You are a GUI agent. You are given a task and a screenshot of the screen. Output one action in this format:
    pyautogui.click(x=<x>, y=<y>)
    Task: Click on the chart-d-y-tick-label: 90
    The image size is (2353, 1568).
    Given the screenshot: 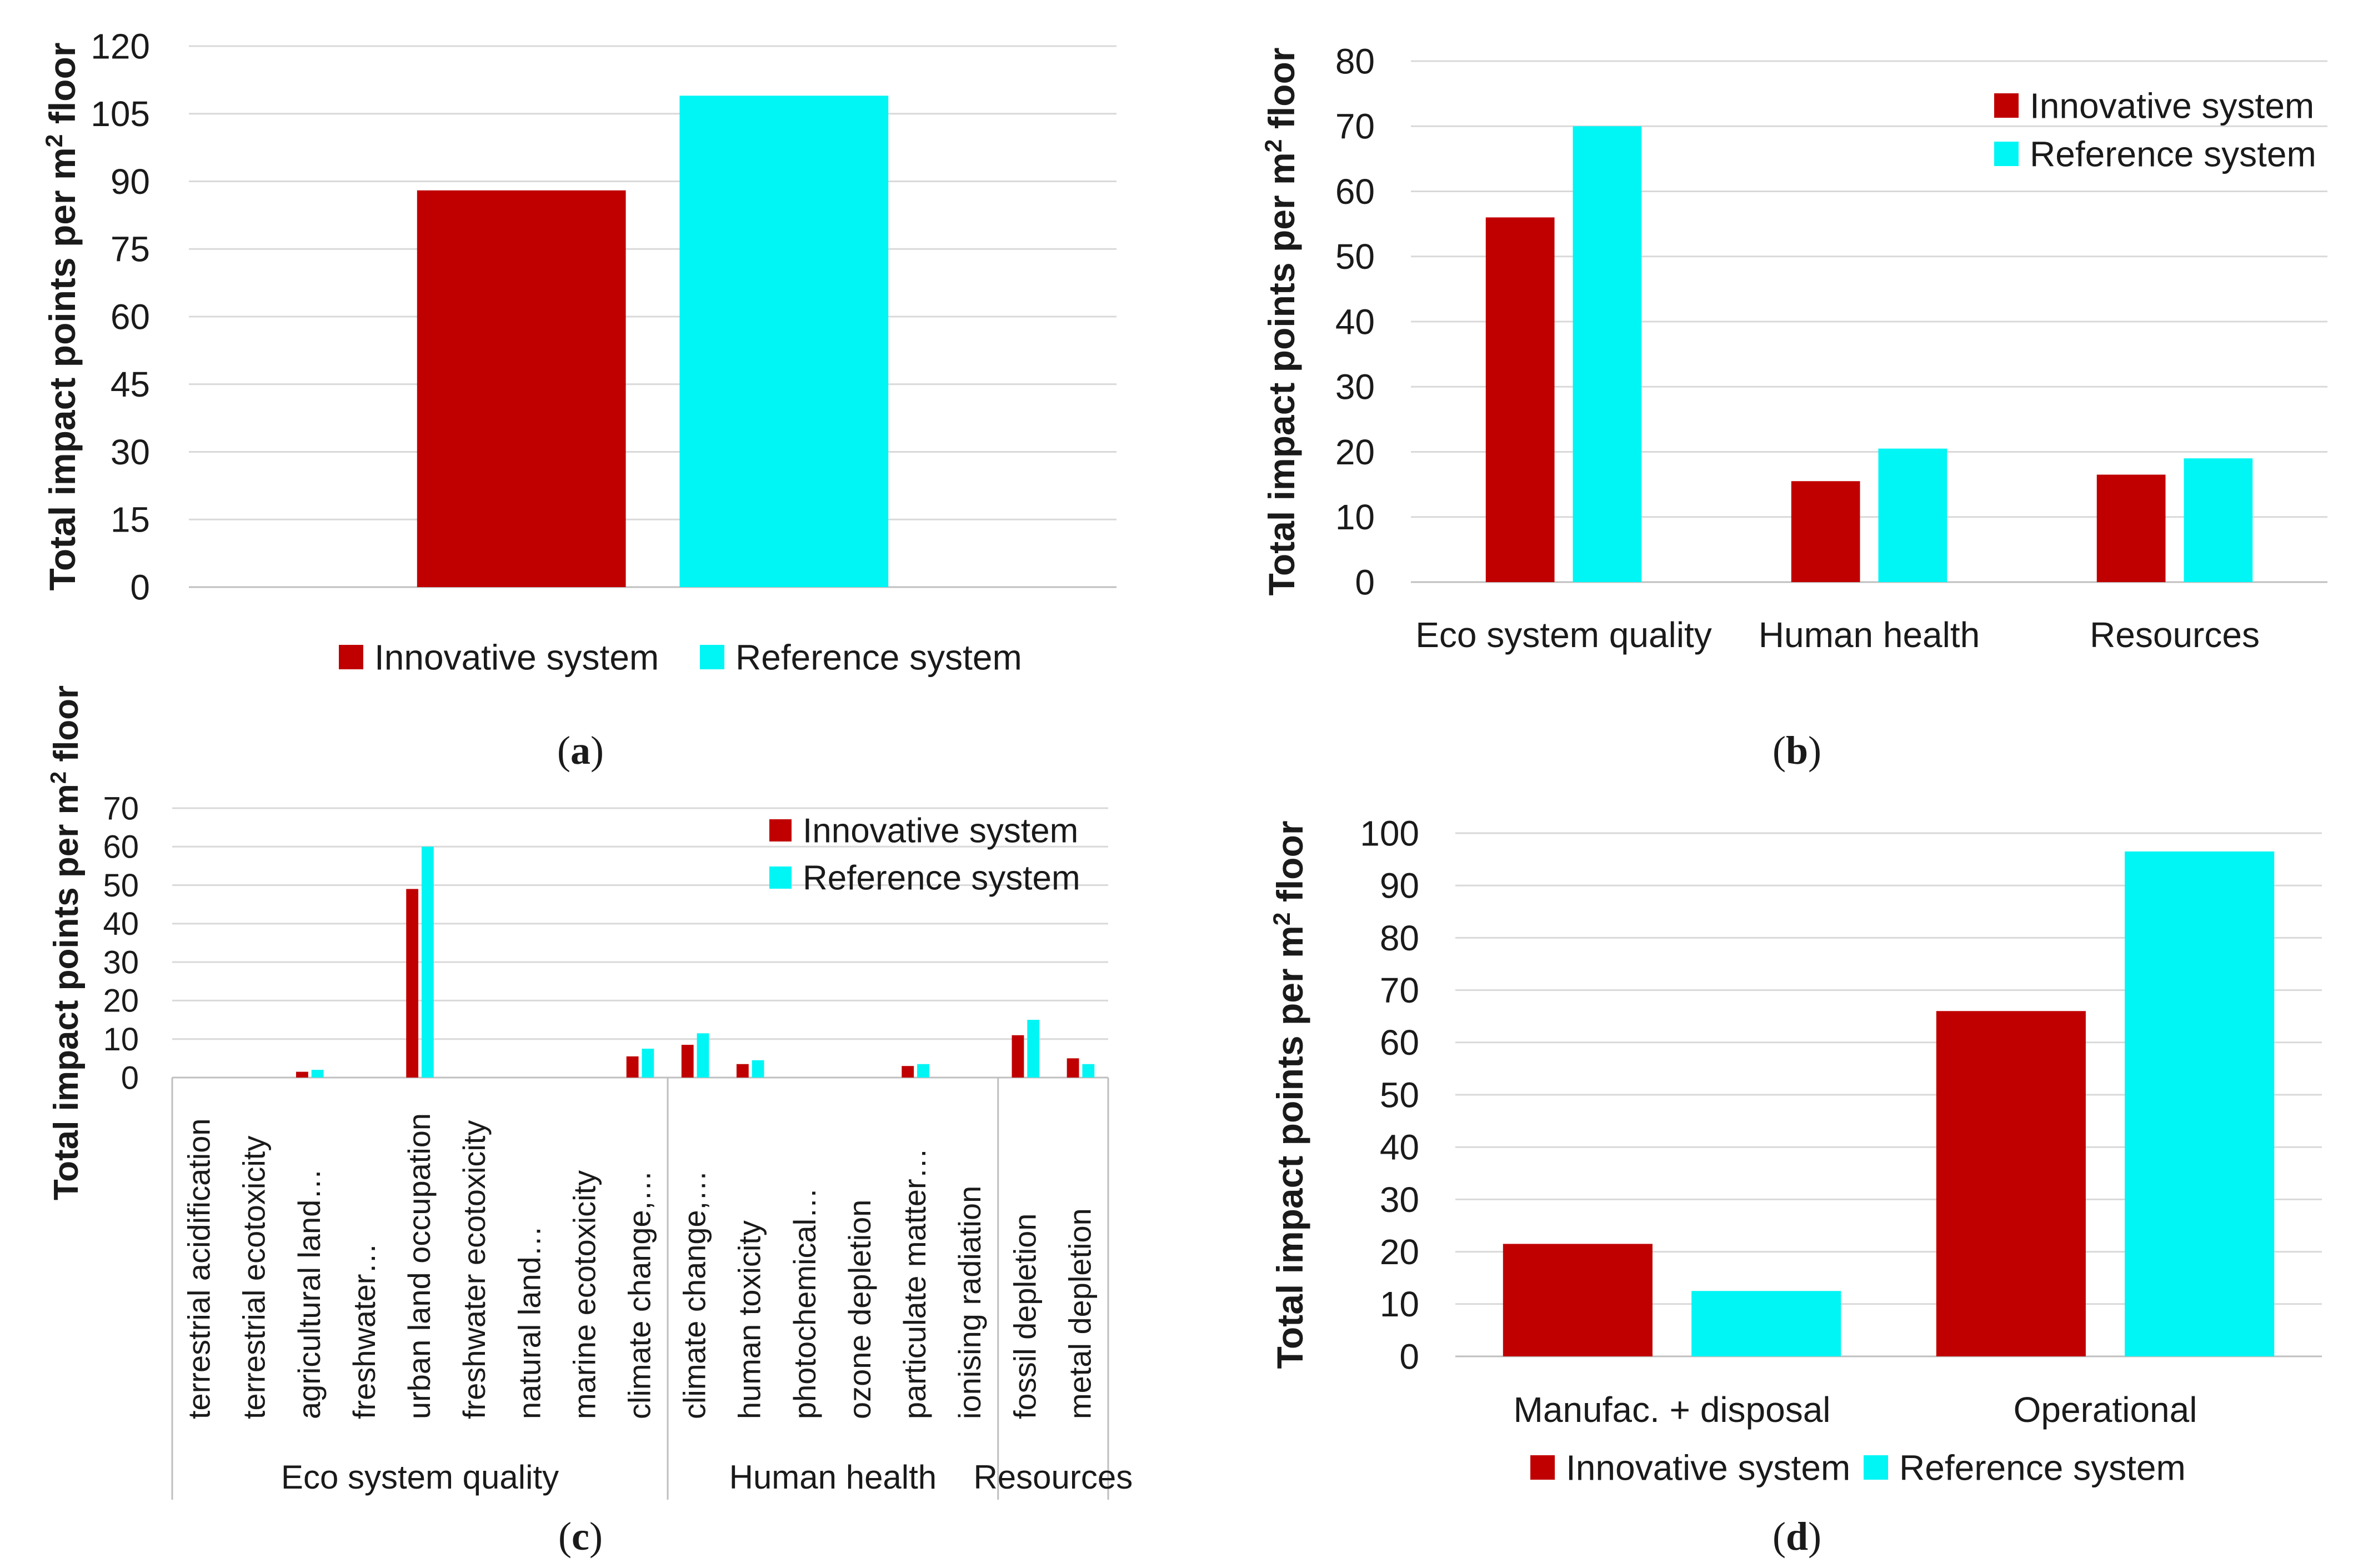 What is the action you would take?
    pyautogui.click(x=1399, y=886)
    